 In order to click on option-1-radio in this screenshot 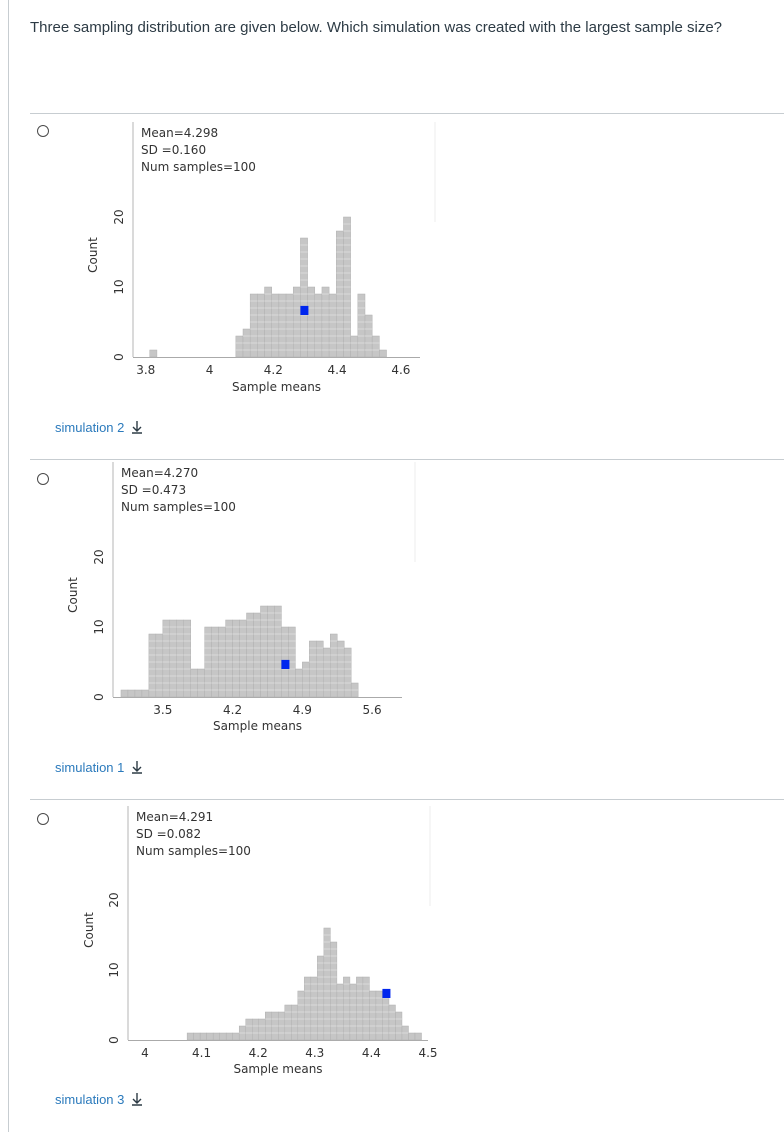, I will do `click(43, 131)`.